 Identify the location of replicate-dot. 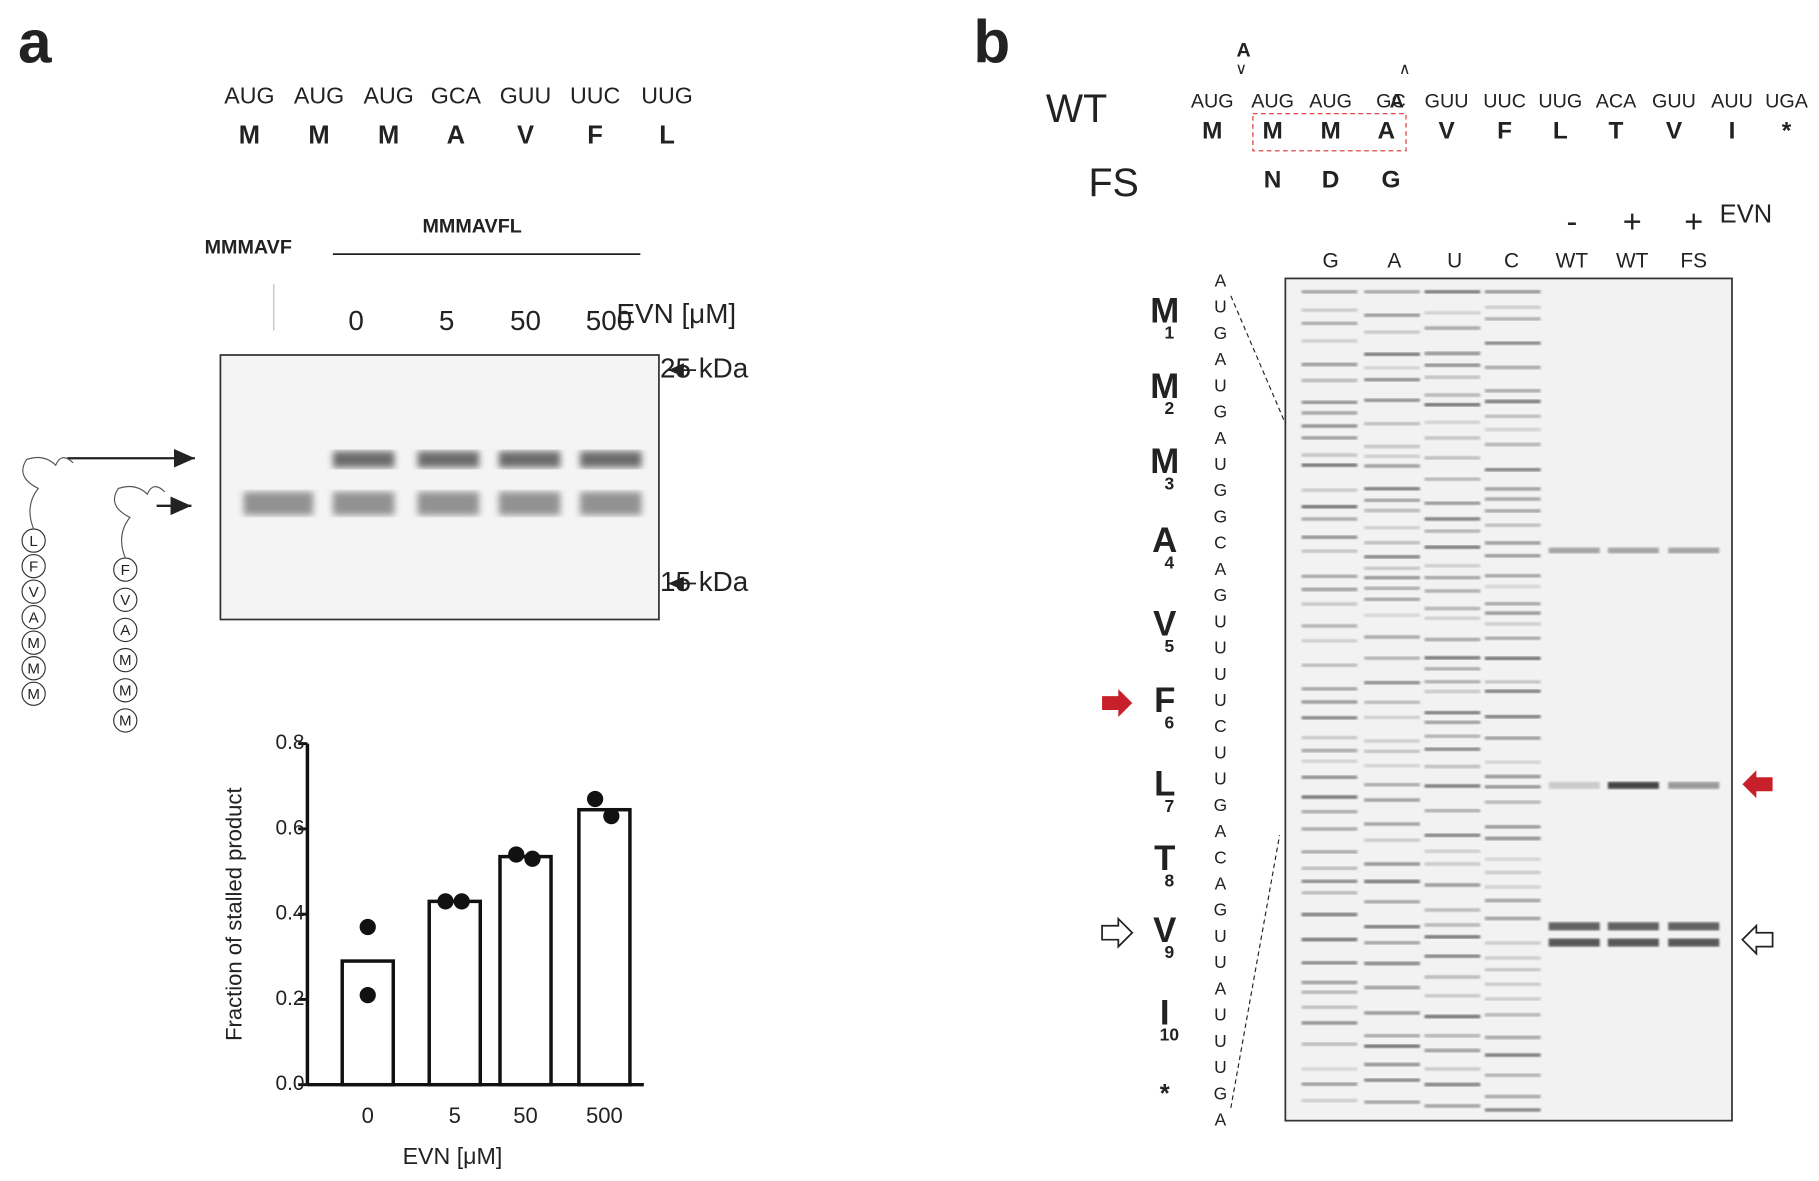
(532, 858).